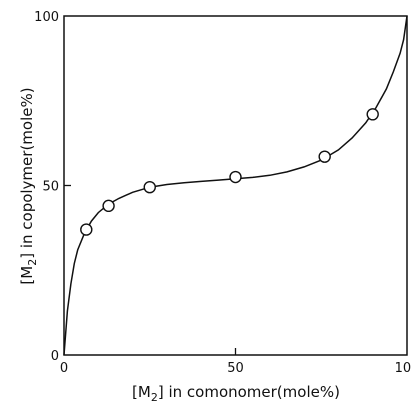 The height and width of the screenshot is (402, 412). I want to click on y-tick-label: 50, so click(50, 187).